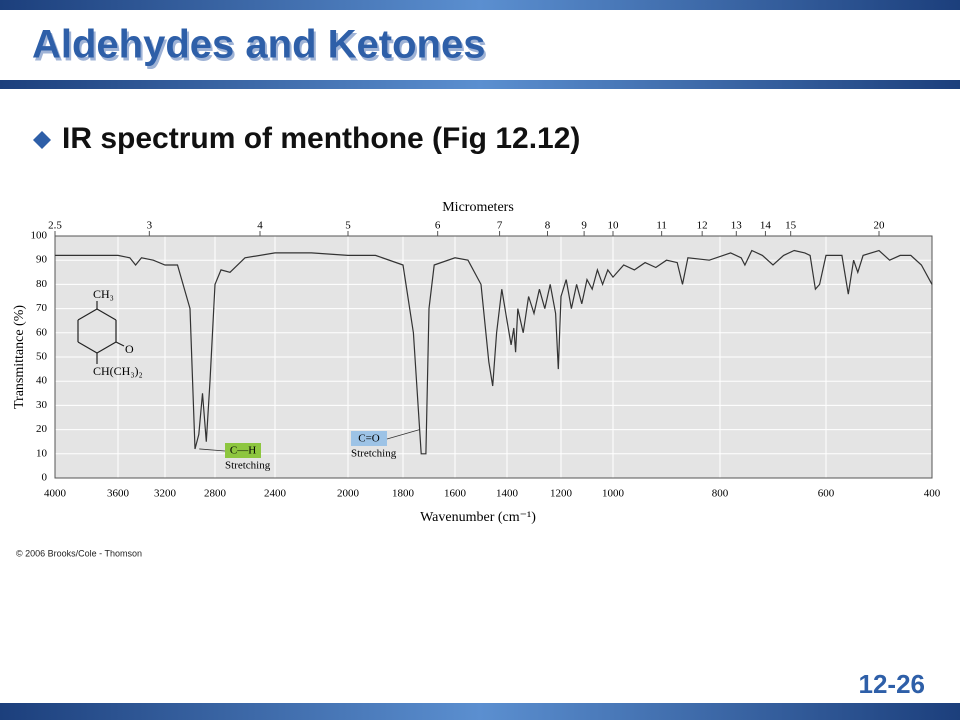  What do you see at coordinates (110, 332) in the screenshot?
I see `molecule: CH₃ O CH(CH₃)₂` at bounding box center [110, 332].